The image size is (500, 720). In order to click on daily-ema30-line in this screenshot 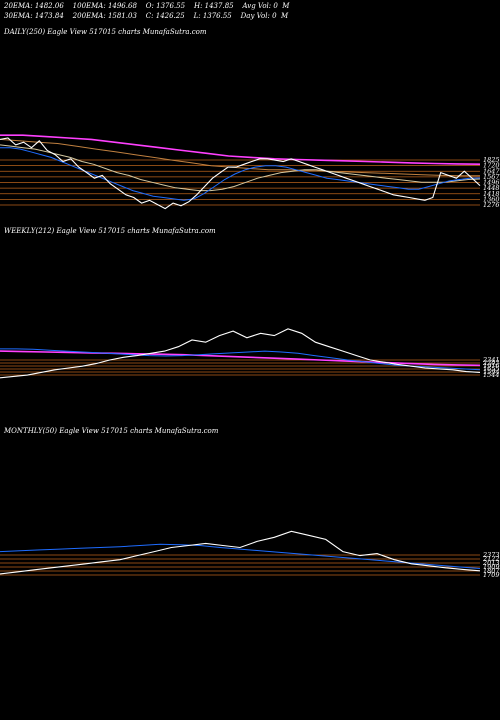, I will do `click(240, 168)`.